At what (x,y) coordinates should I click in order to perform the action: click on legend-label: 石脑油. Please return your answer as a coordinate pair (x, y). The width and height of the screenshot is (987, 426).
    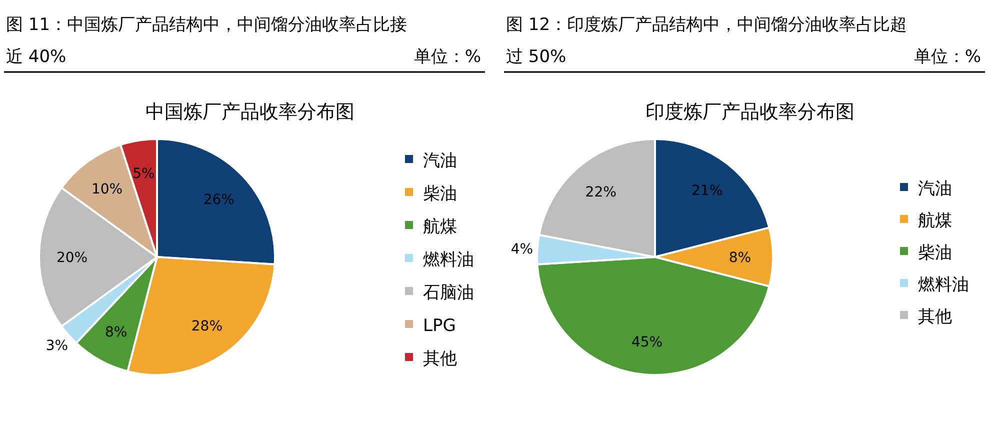
    Looking at the image, I should click on (448, 293).